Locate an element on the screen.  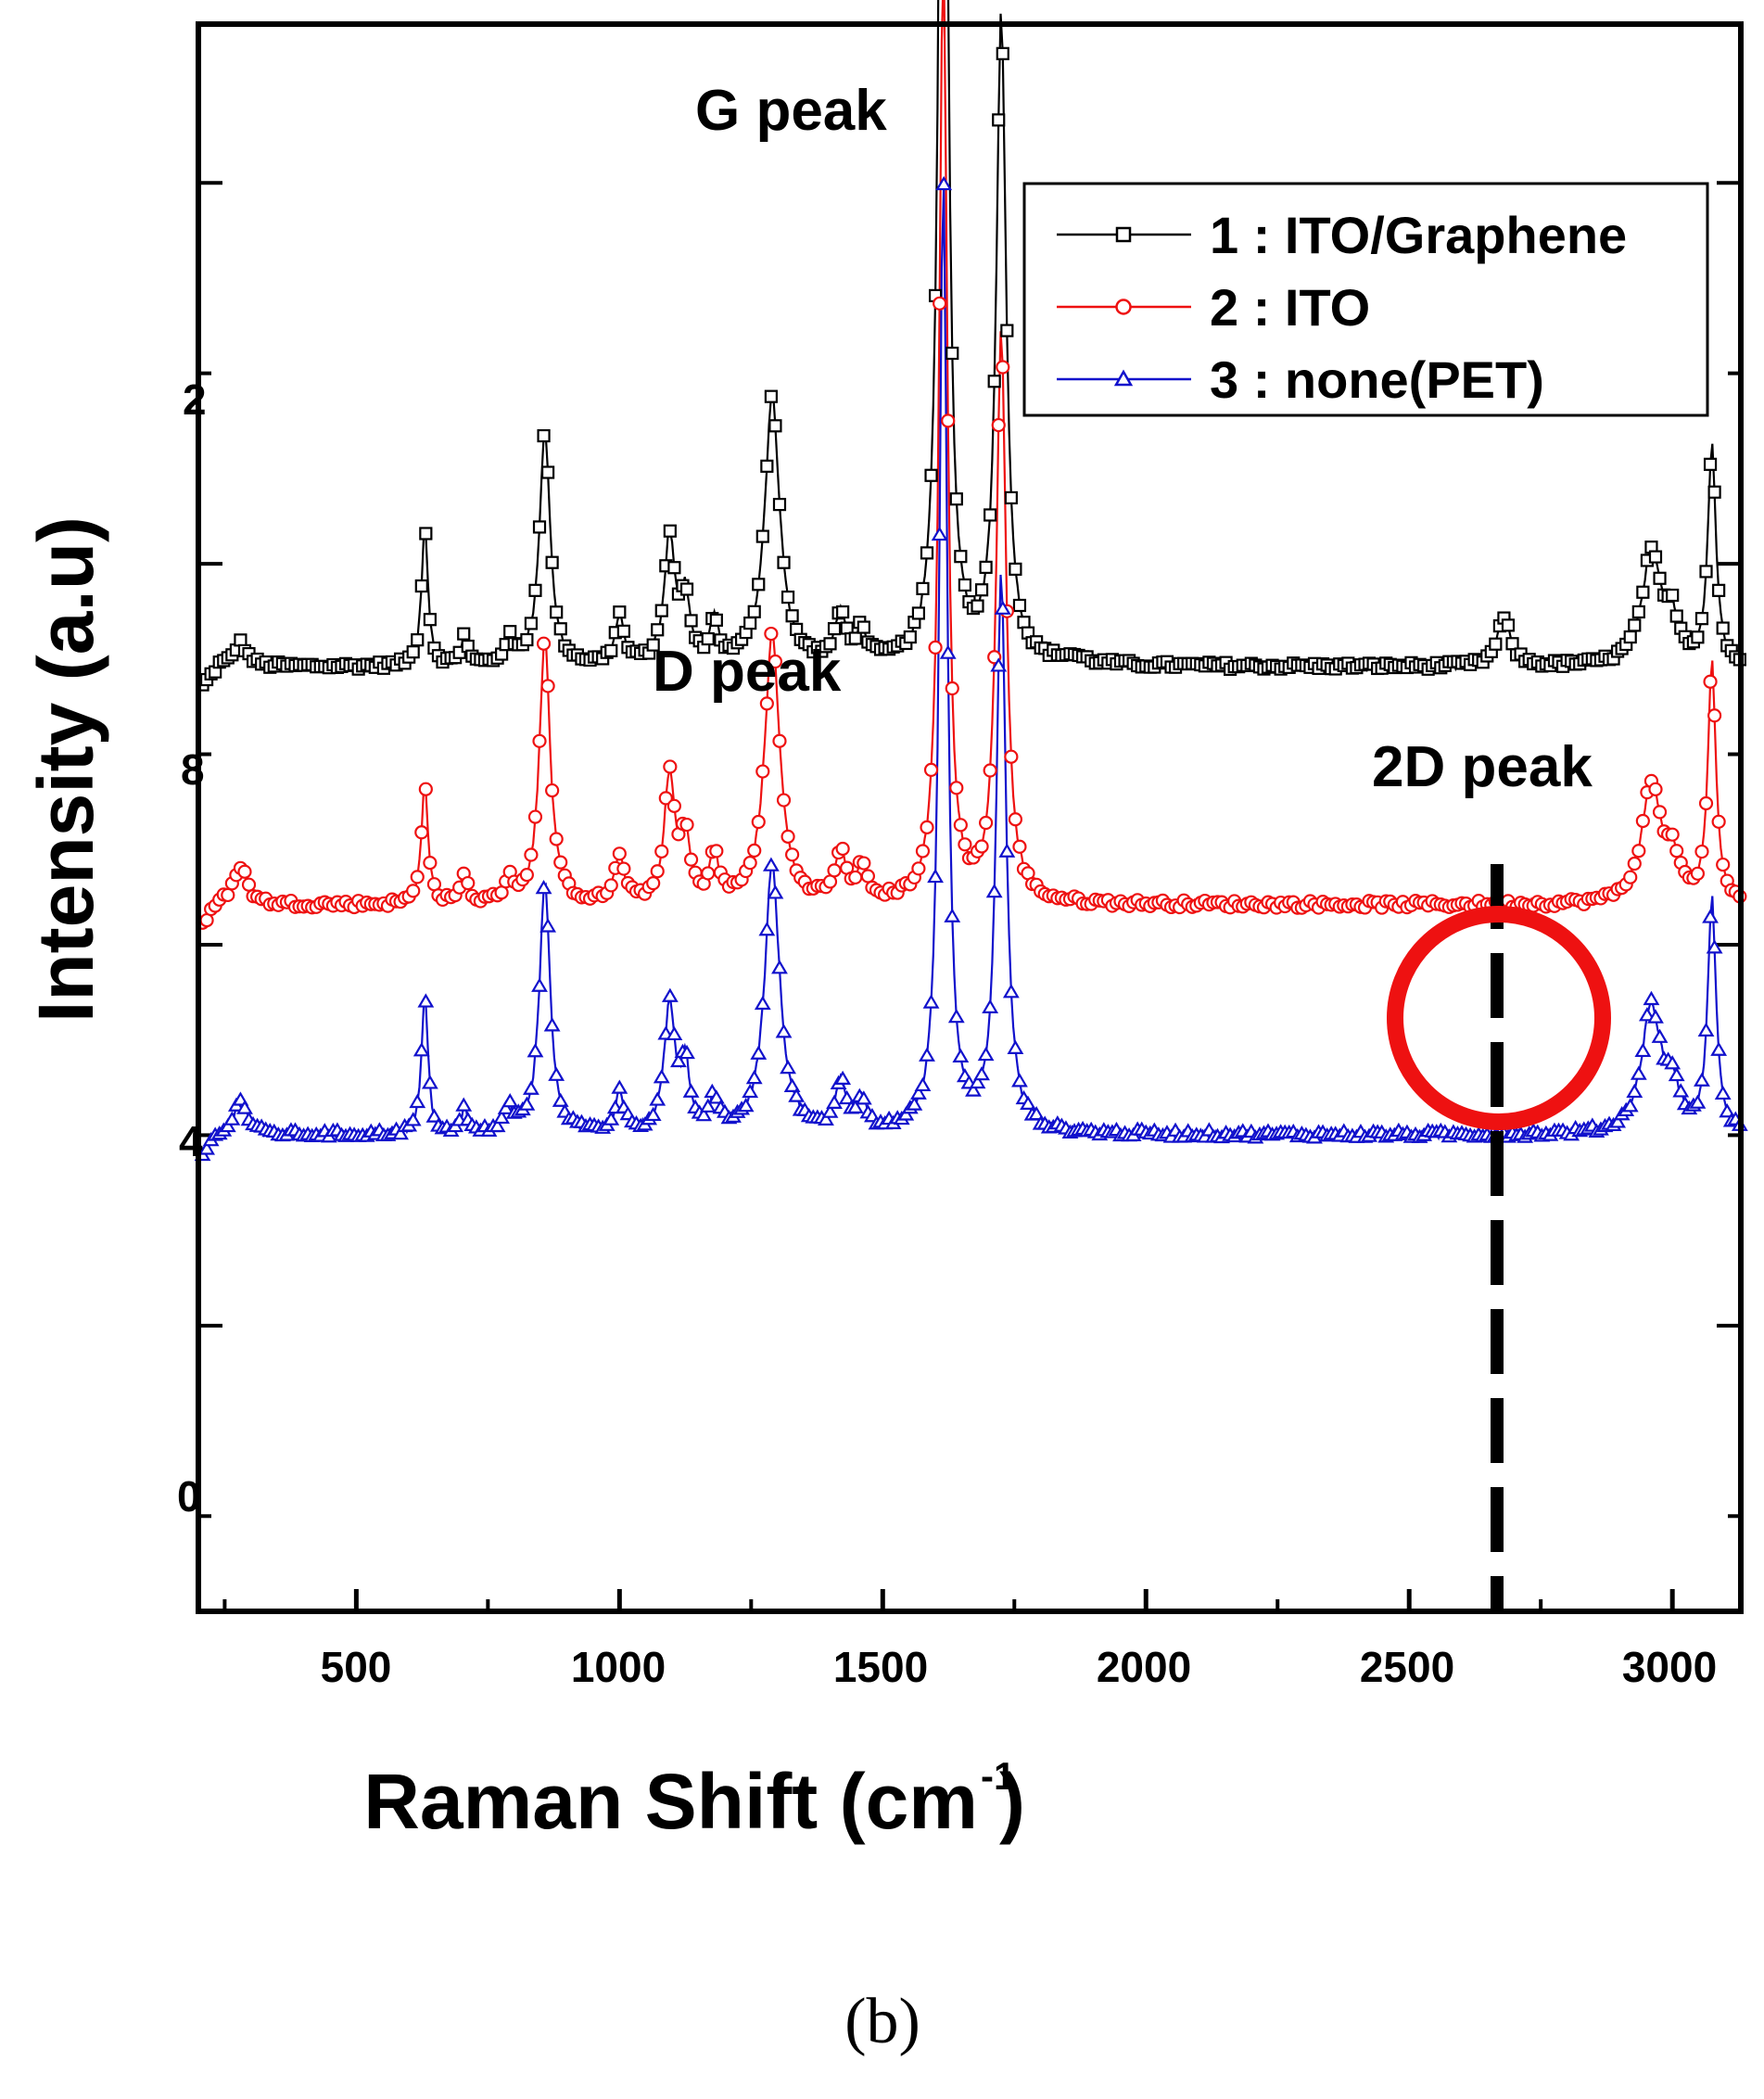
g-peak-label: G peak is located at coordinates (791, 111).